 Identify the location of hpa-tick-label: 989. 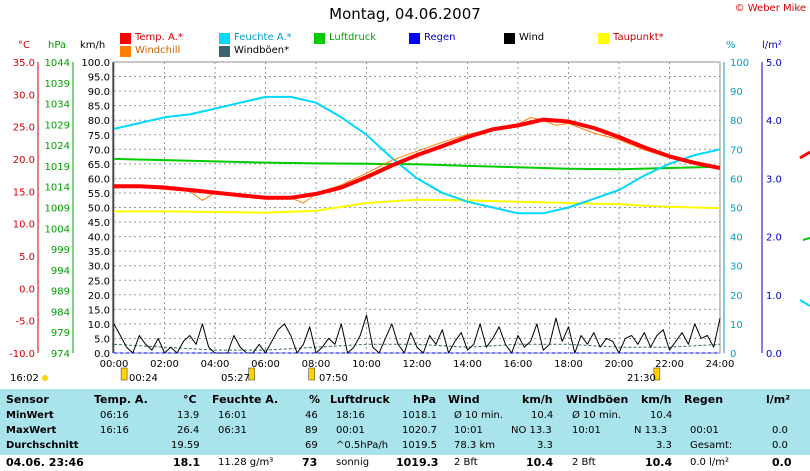
(60, 292).